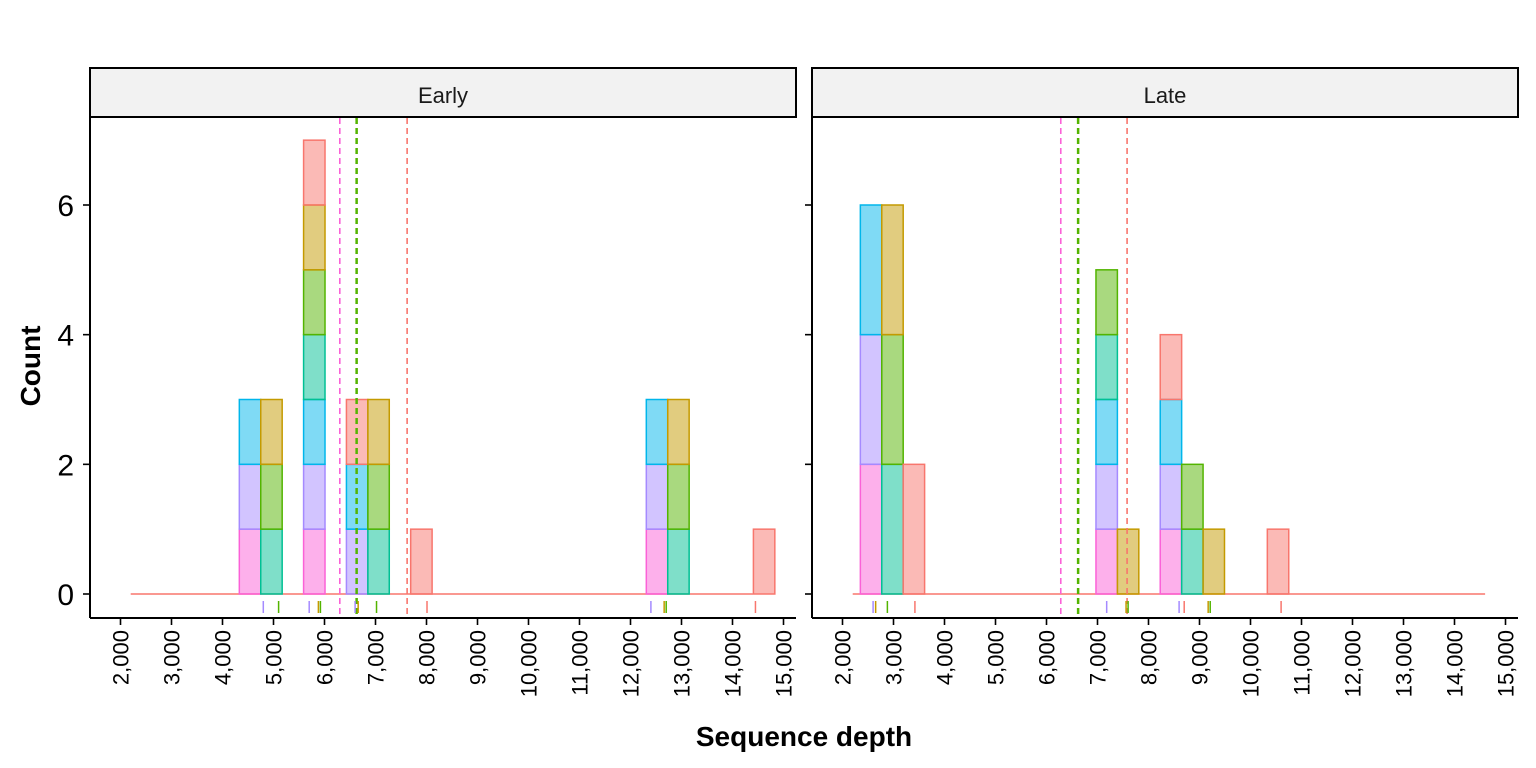 The height and width of the screenshot is (768, 1536). I want to click on x-axis-title: Sequence depth, so click(804, 736).